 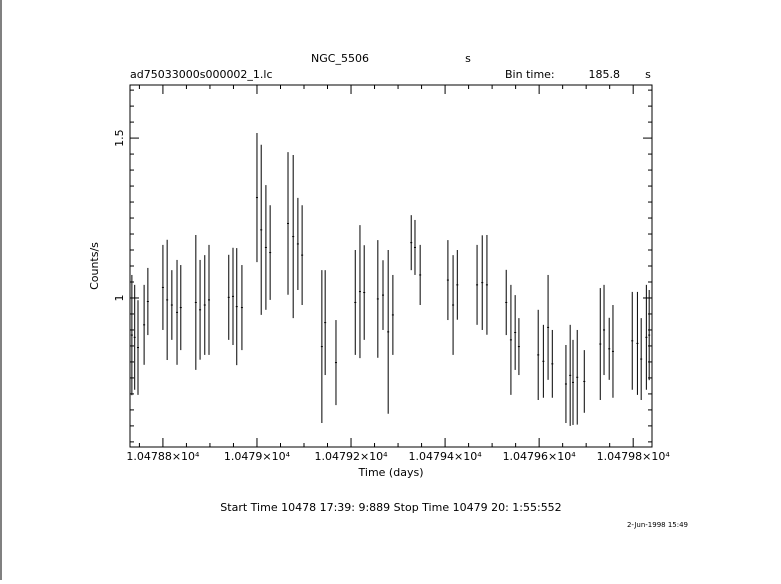 I want to click on x-tick-label: 1.04796×10⁴, so click(x=540, y=456).